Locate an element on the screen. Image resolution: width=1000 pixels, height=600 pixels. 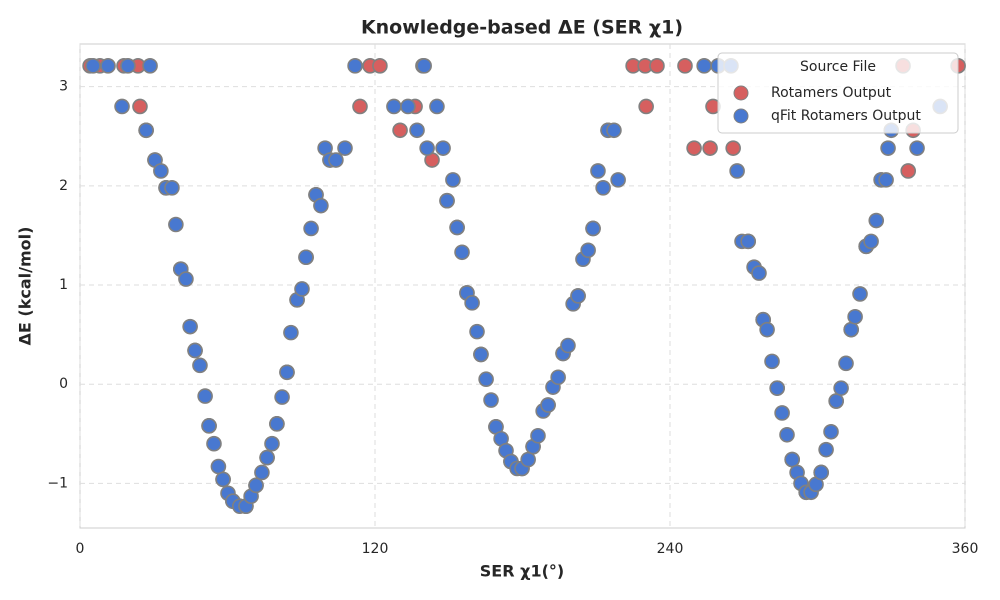
legend-box is located at coordinates (838, 93).